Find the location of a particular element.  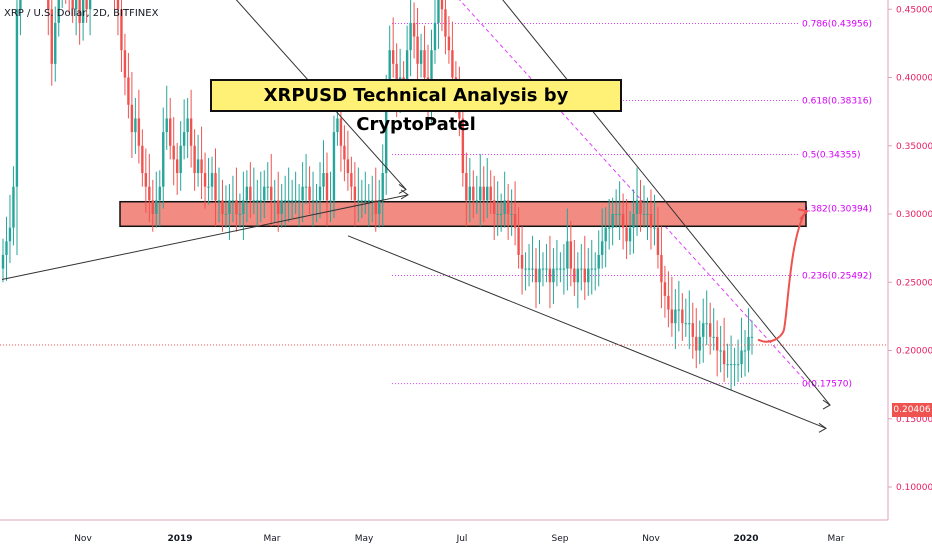

fib-level-label: 0.382(0.30394) is located at coordinates (837, 210).